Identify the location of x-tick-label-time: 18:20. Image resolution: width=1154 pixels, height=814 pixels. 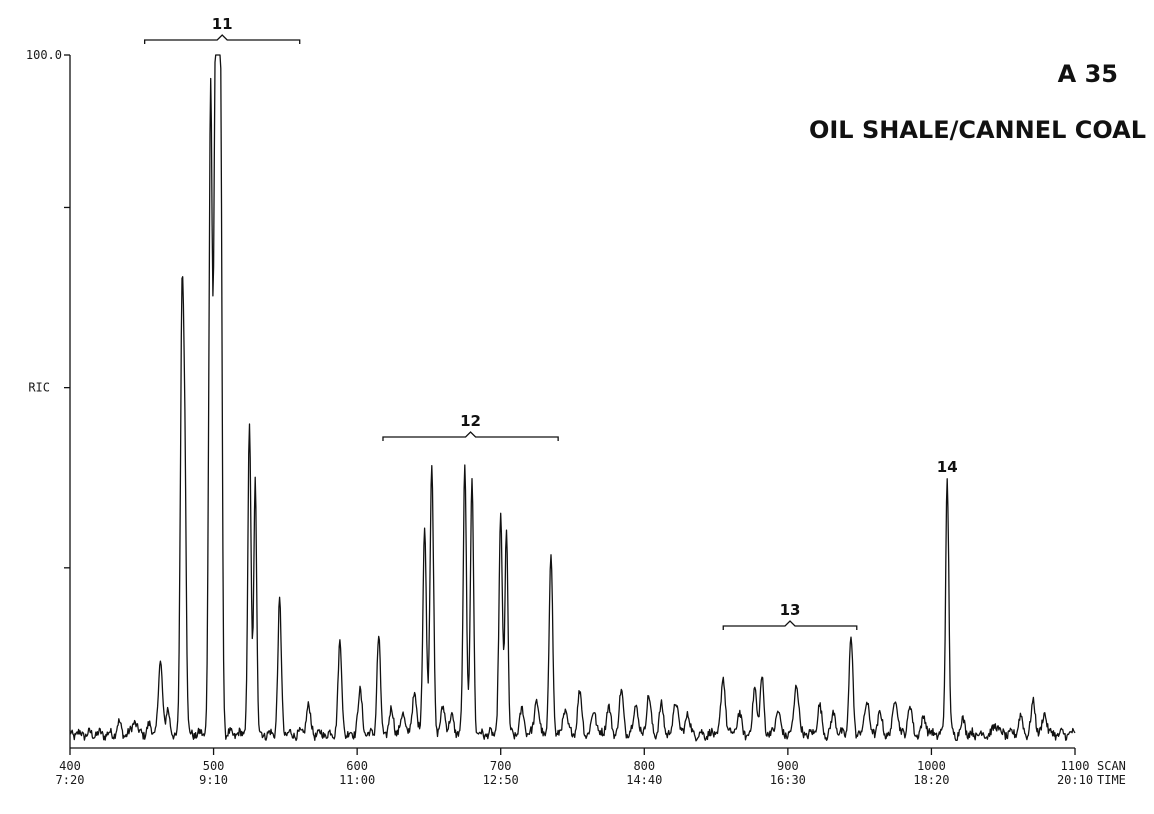
(931, 780).